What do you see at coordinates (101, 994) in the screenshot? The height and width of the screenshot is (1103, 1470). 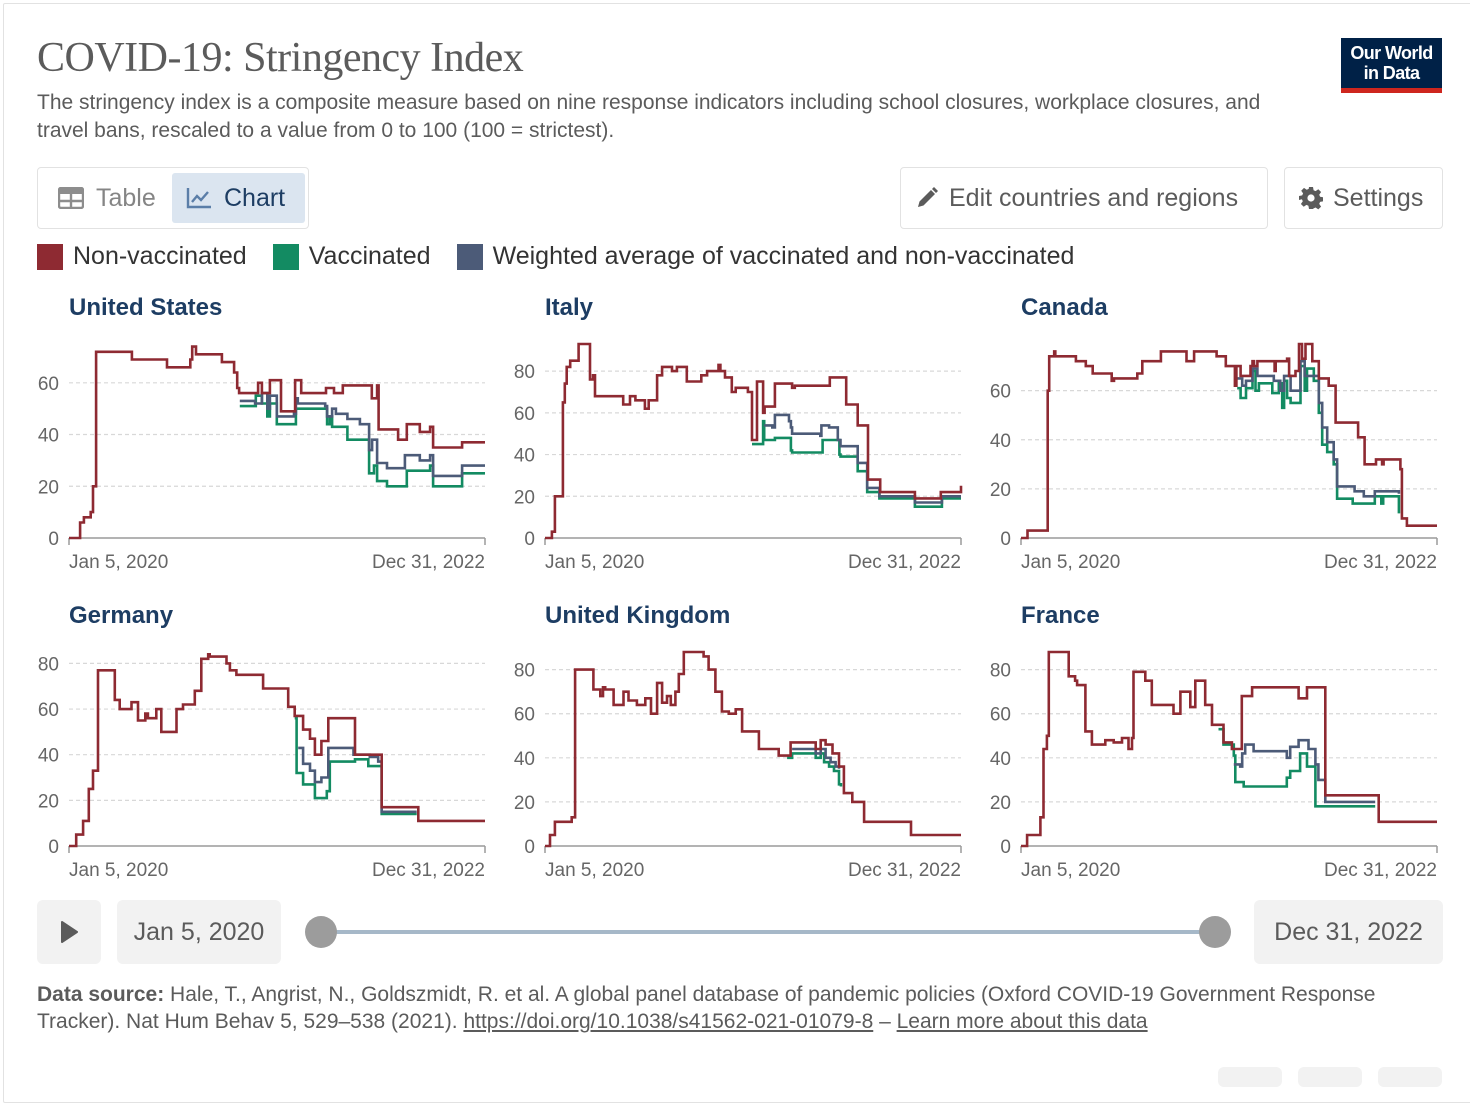 I see `source-label: Data source:` at bounding box center [101, 994].